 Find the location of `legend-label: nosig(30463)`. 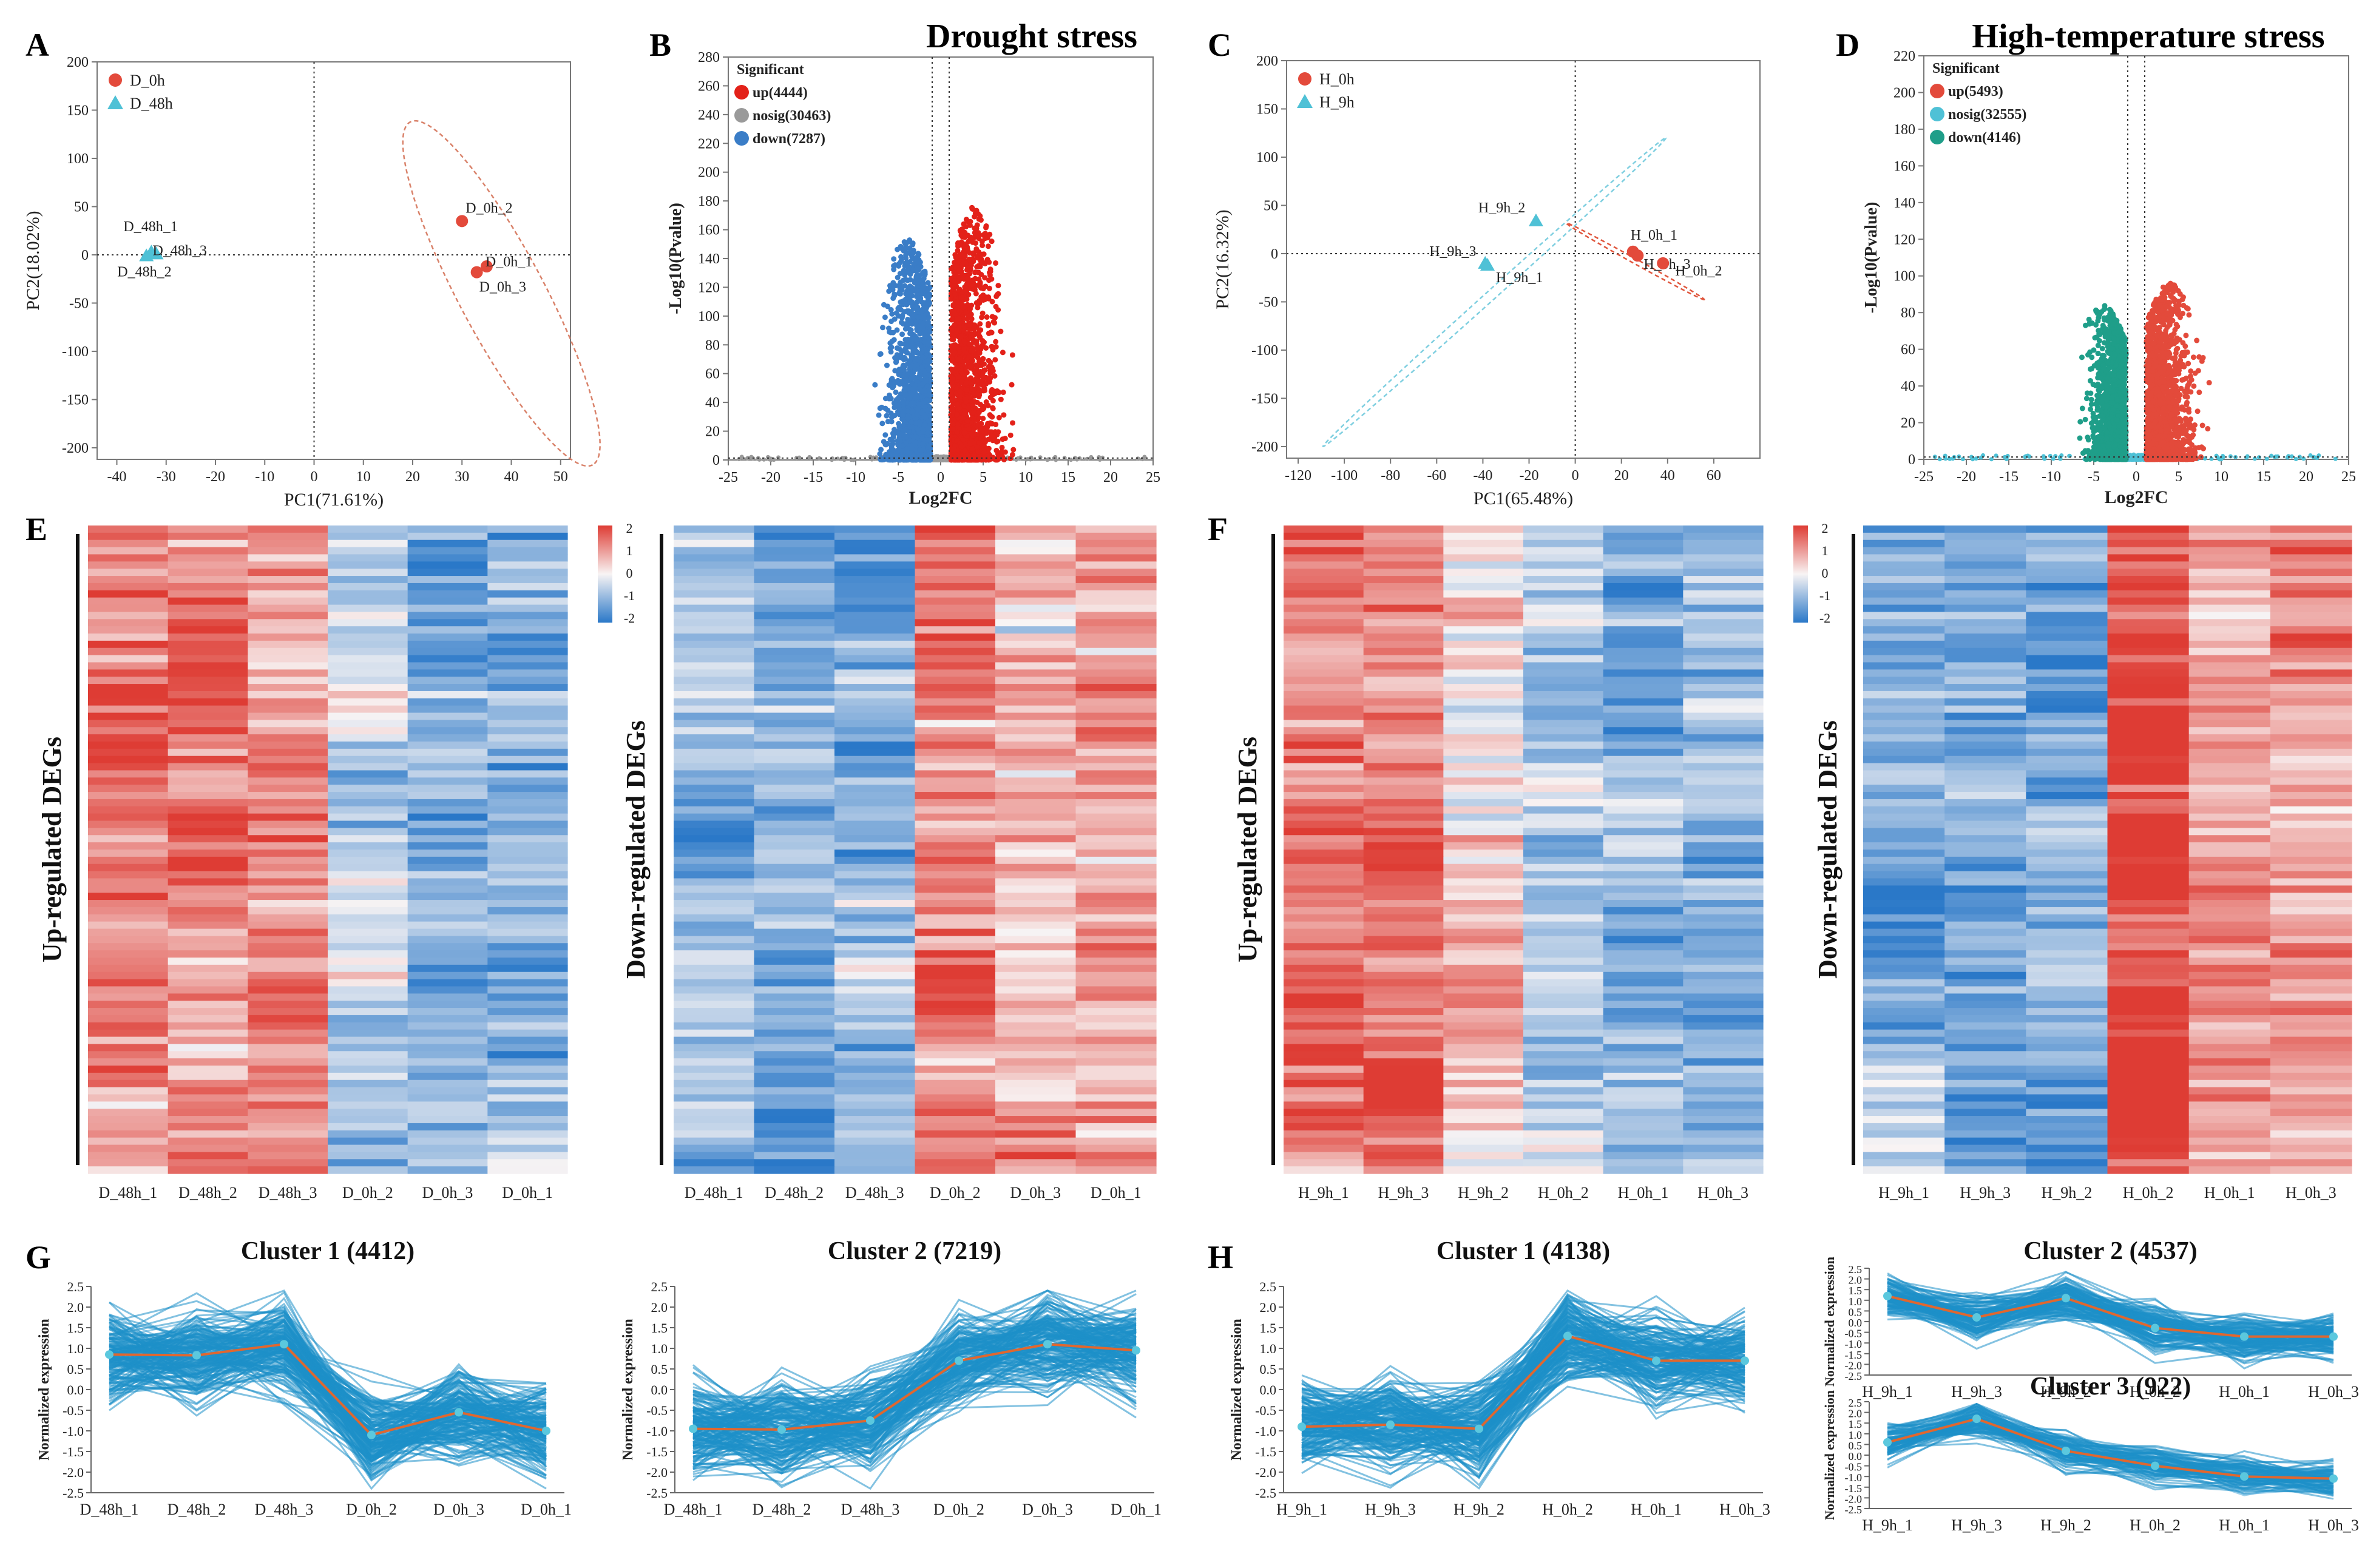

legend-label: nosig(30463) is located at coordinates (792, 116).